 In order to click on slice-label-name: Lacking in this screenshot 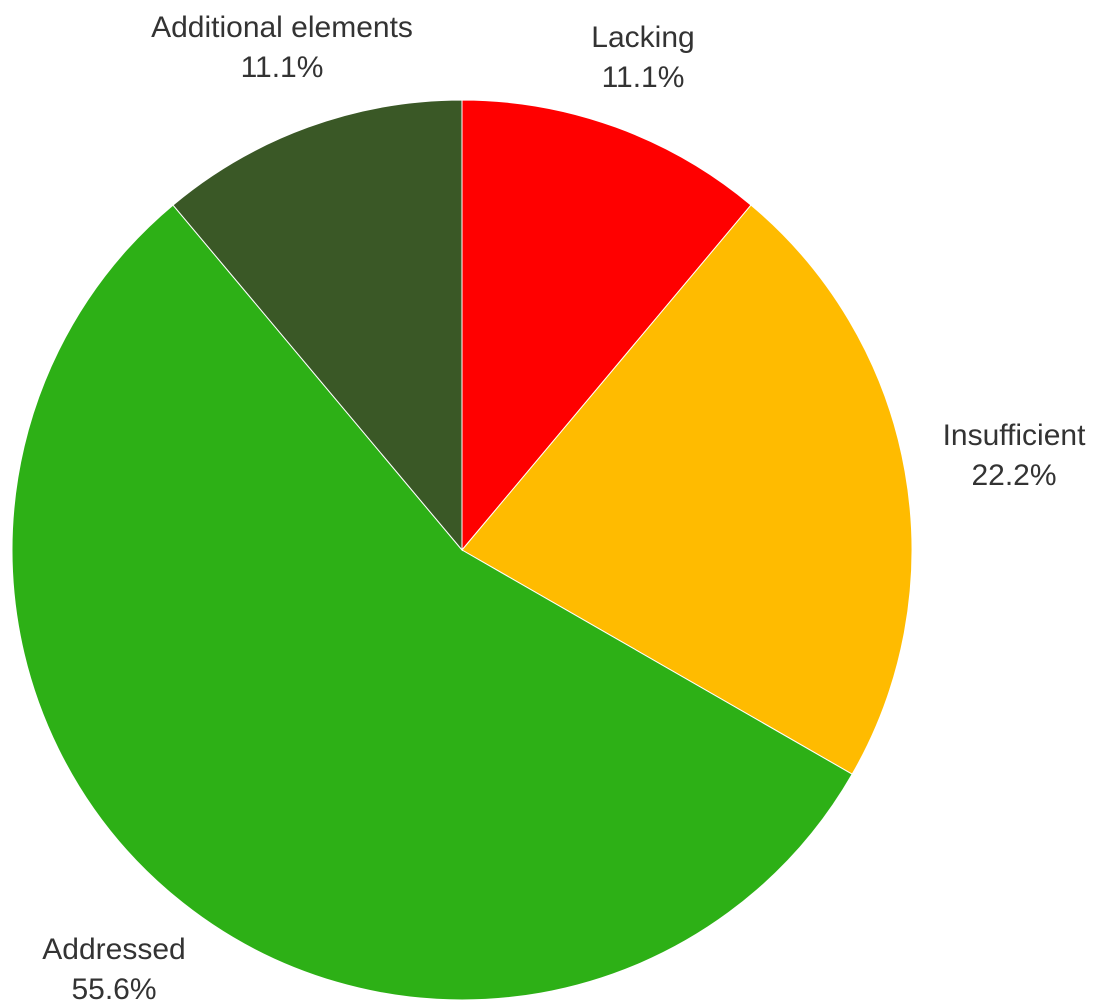, I will do `click(643, 37)`.